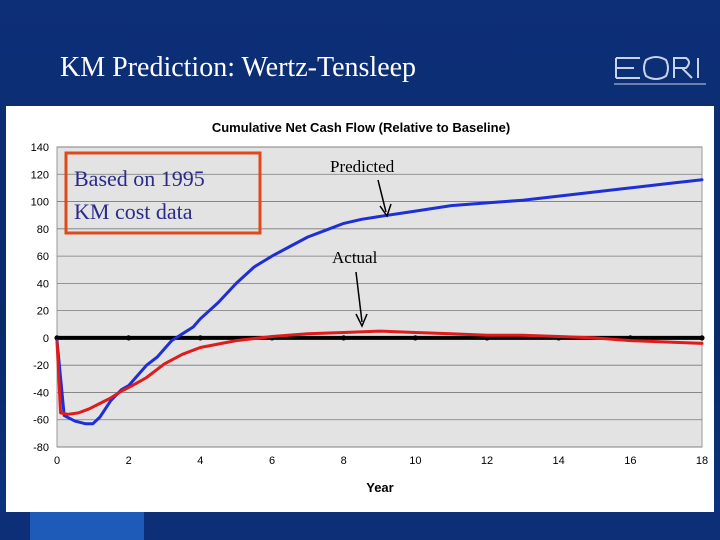 The image size is (720, 540). Describe the element at coordinates (385, 210) in the screenshot. I see `predicted-arrowhead` at that location.